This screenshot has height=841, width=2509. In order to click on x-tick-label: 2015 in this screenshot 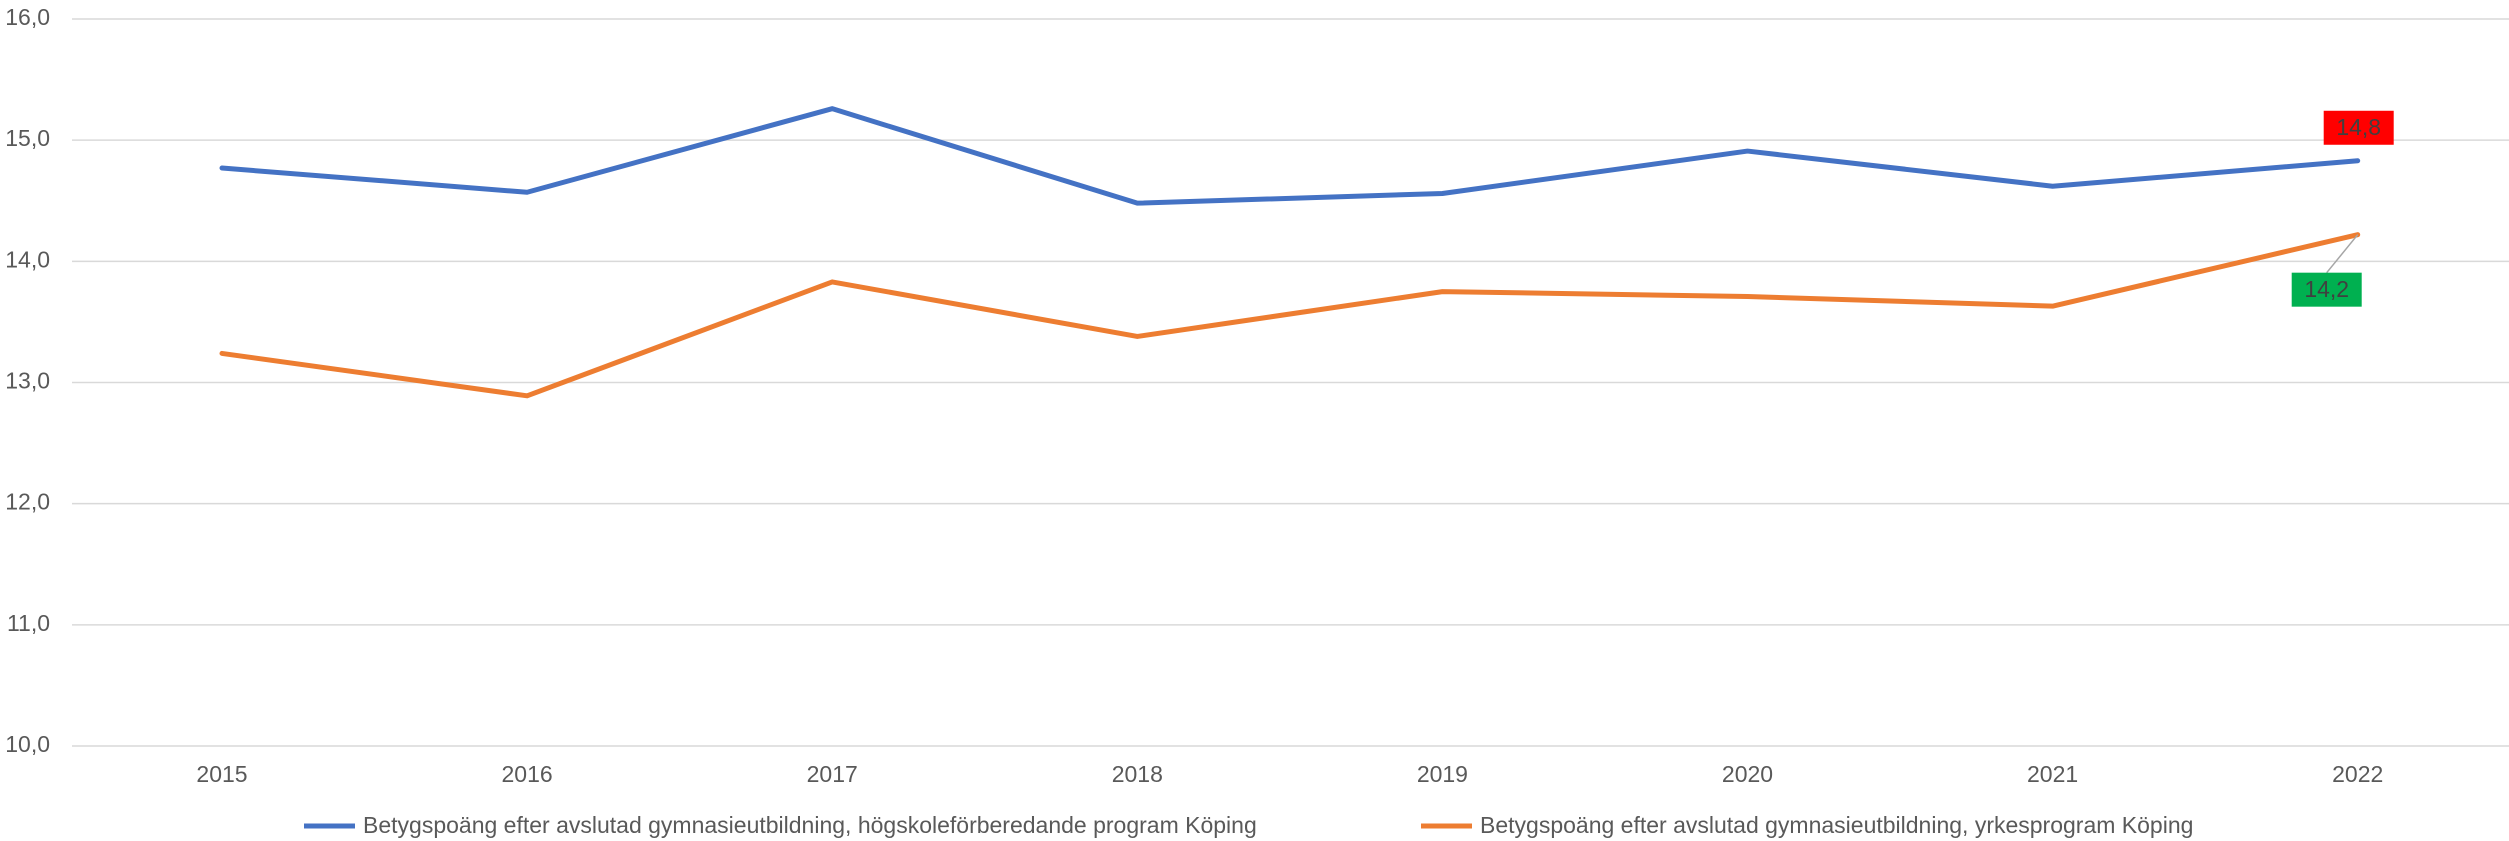, I will do `click(221, 774)`.